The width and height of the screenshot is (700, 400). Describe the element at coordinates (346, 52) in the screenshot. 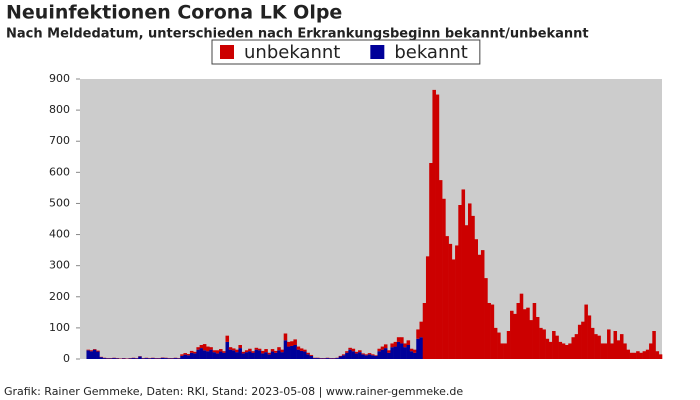

I see `legend-box` at that location.